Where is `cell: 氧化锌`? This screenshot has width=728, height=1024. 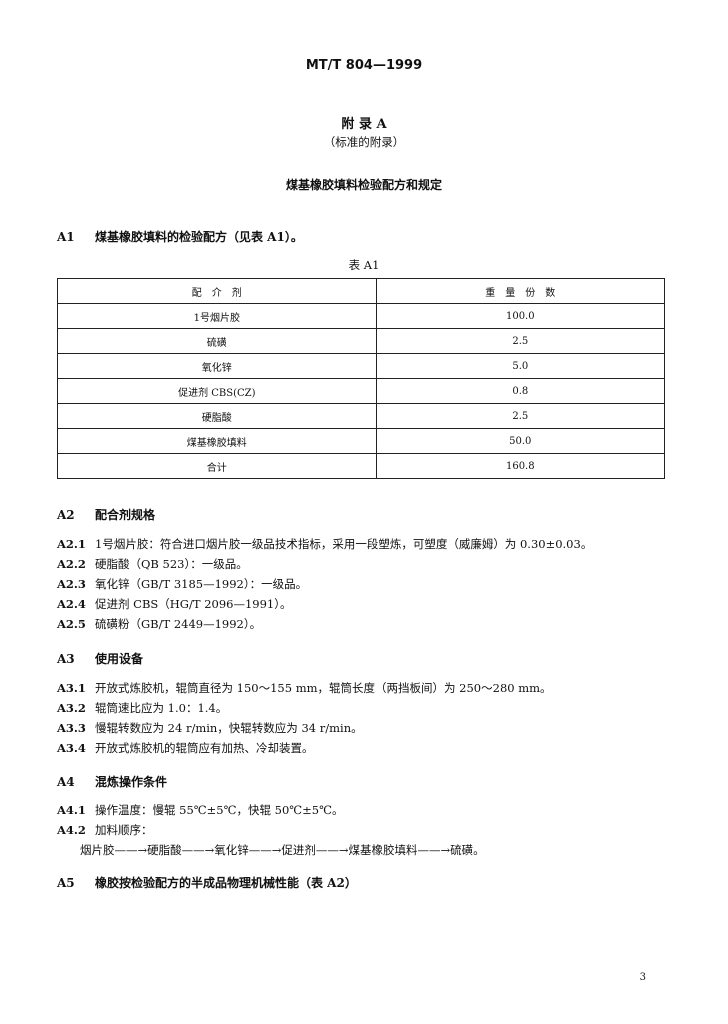
cell: 氧化锌 is located at coordinates (217, 366).